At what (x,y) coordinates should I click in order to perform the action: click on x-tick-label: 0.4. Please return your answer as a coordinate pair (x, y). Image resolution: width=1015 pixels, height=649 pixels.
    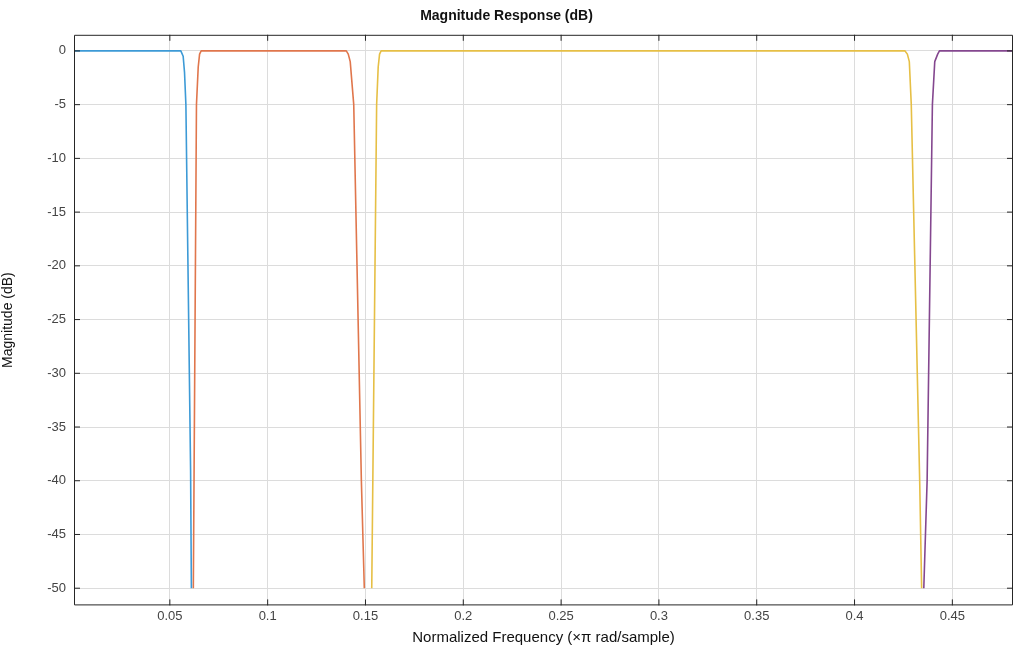
    Looking at the image, I should click on (854, 615).